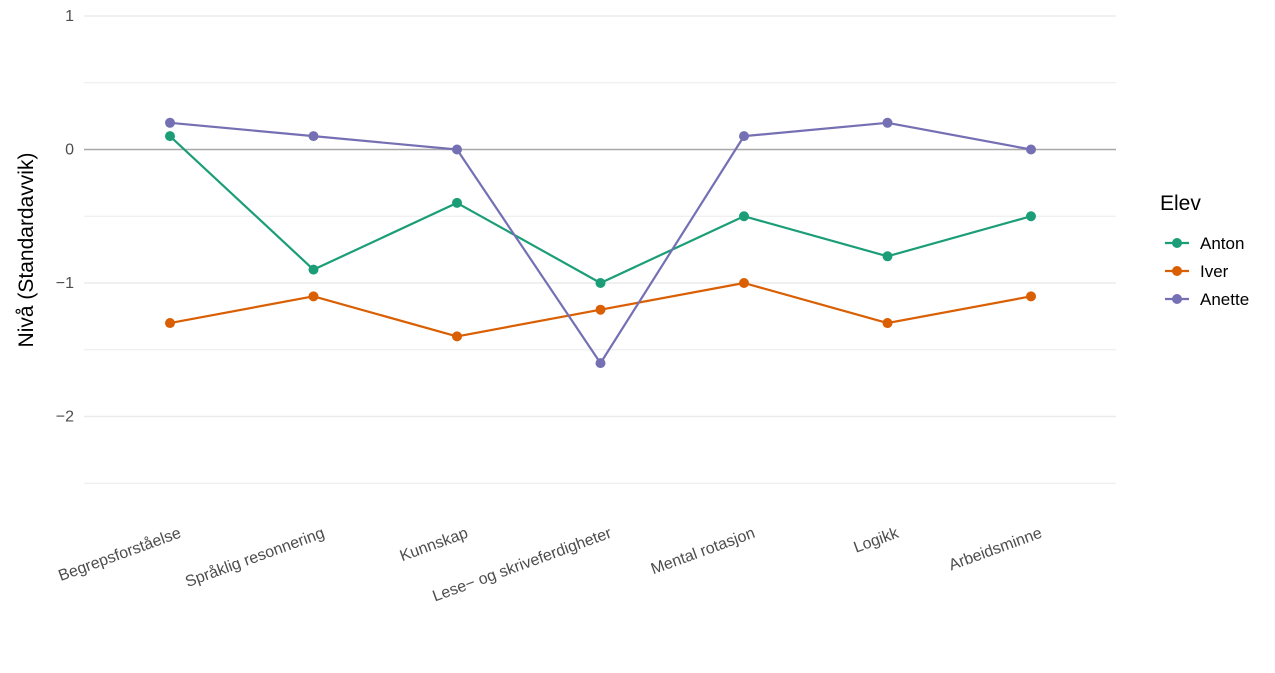 Image resolution: width=1275 pixels, height=673 pixels. I want to click on legend: Elev Anton Iver Anette, so click(1204, 250).